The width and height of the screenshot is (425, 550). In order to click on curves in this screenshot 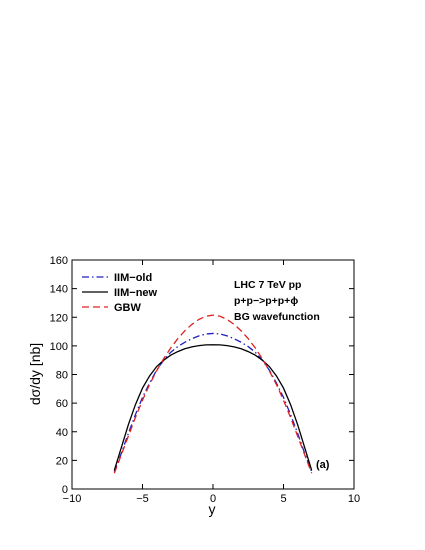, I will do `click(213, 394)`.